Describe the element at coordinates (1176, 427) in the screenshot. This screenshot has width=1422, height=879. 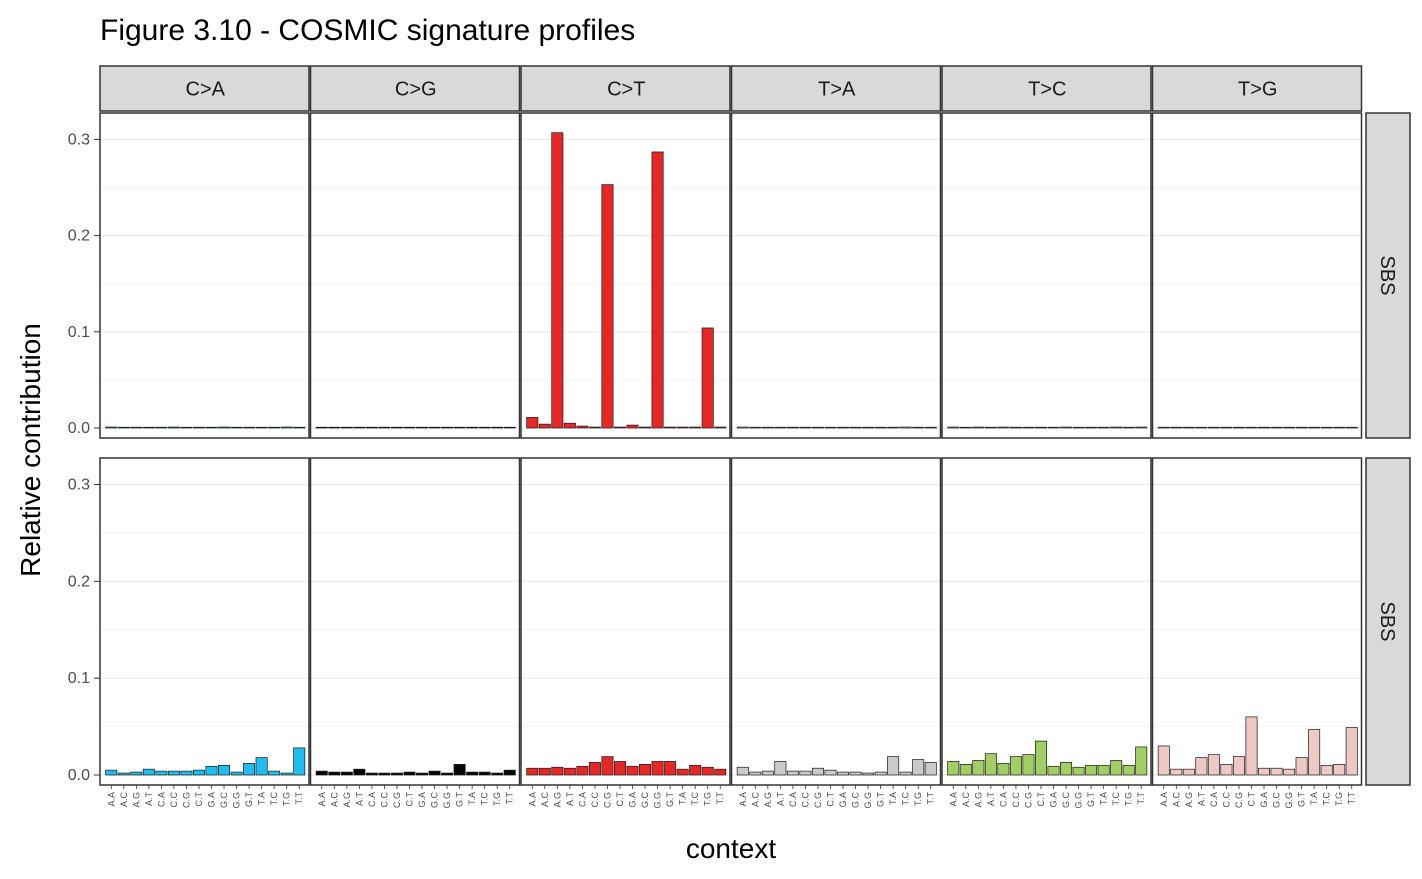
I see `bar-T-to-G-A.C` at that location.